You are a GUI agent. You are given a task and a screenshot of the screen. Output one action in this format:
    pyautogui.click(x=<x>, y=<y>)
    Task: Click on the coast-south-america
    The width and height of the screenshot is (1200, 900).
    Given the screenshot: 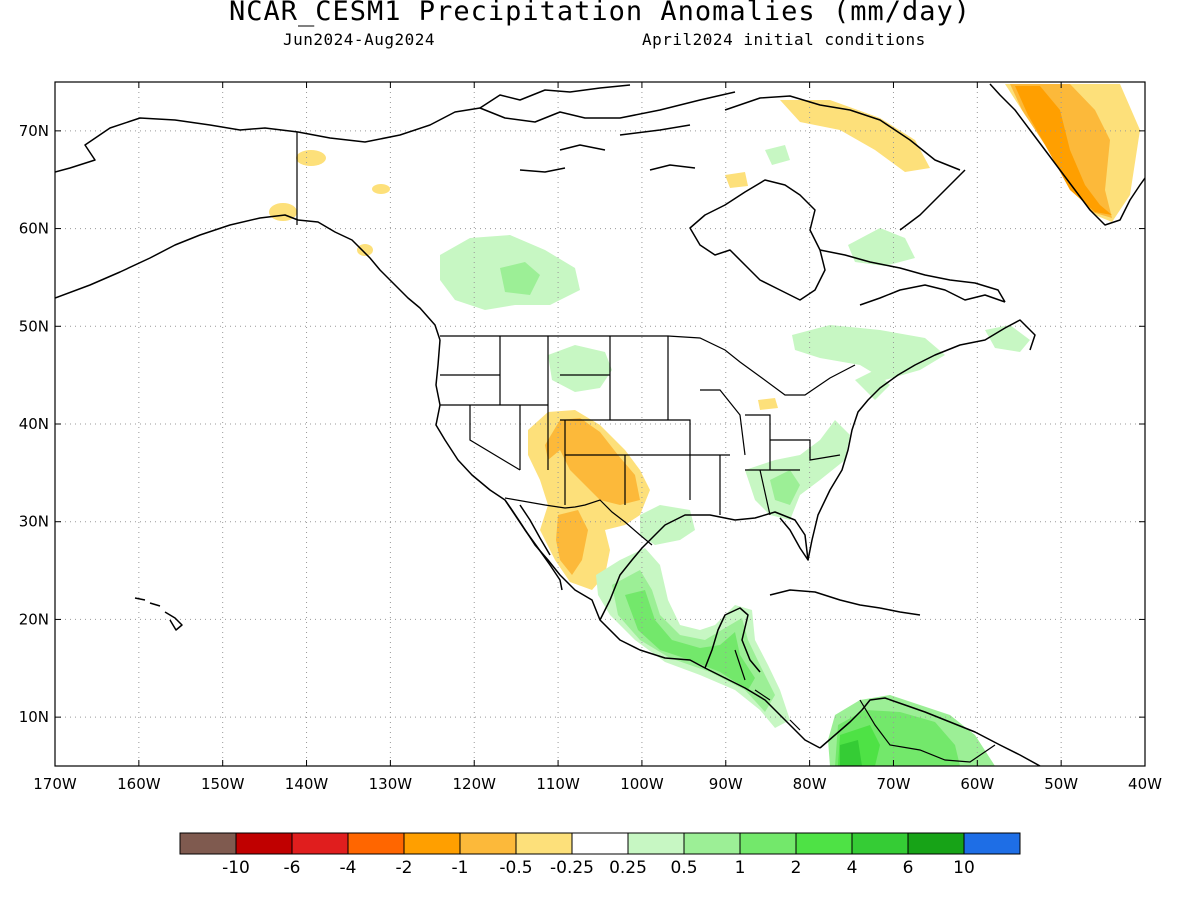 What is the action you would take?
    pyautogui.click(x=930, y=731)
    